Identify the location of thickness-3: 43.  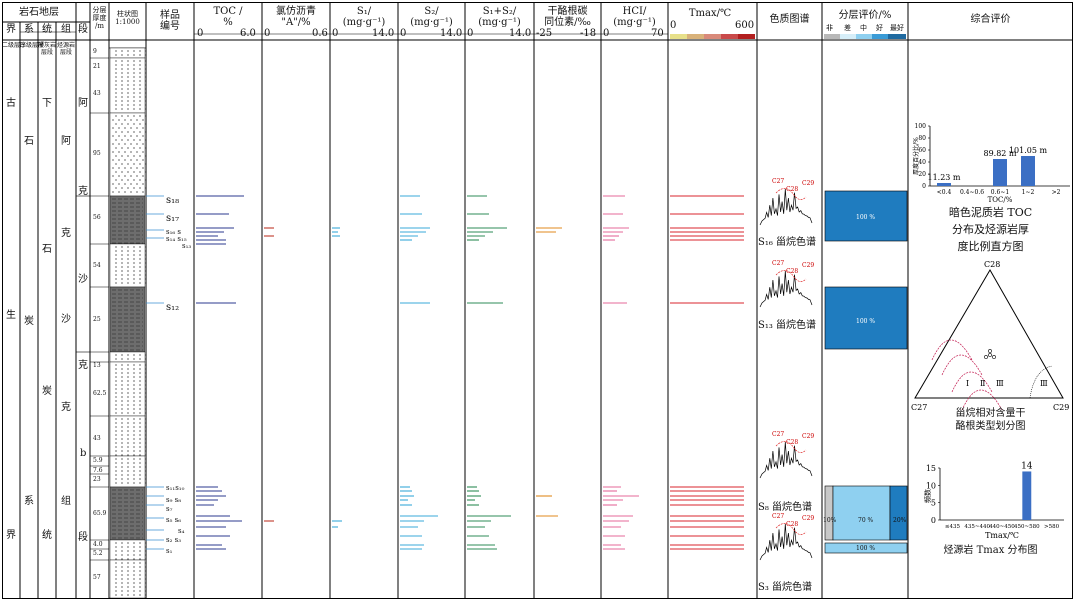
(97, 93).